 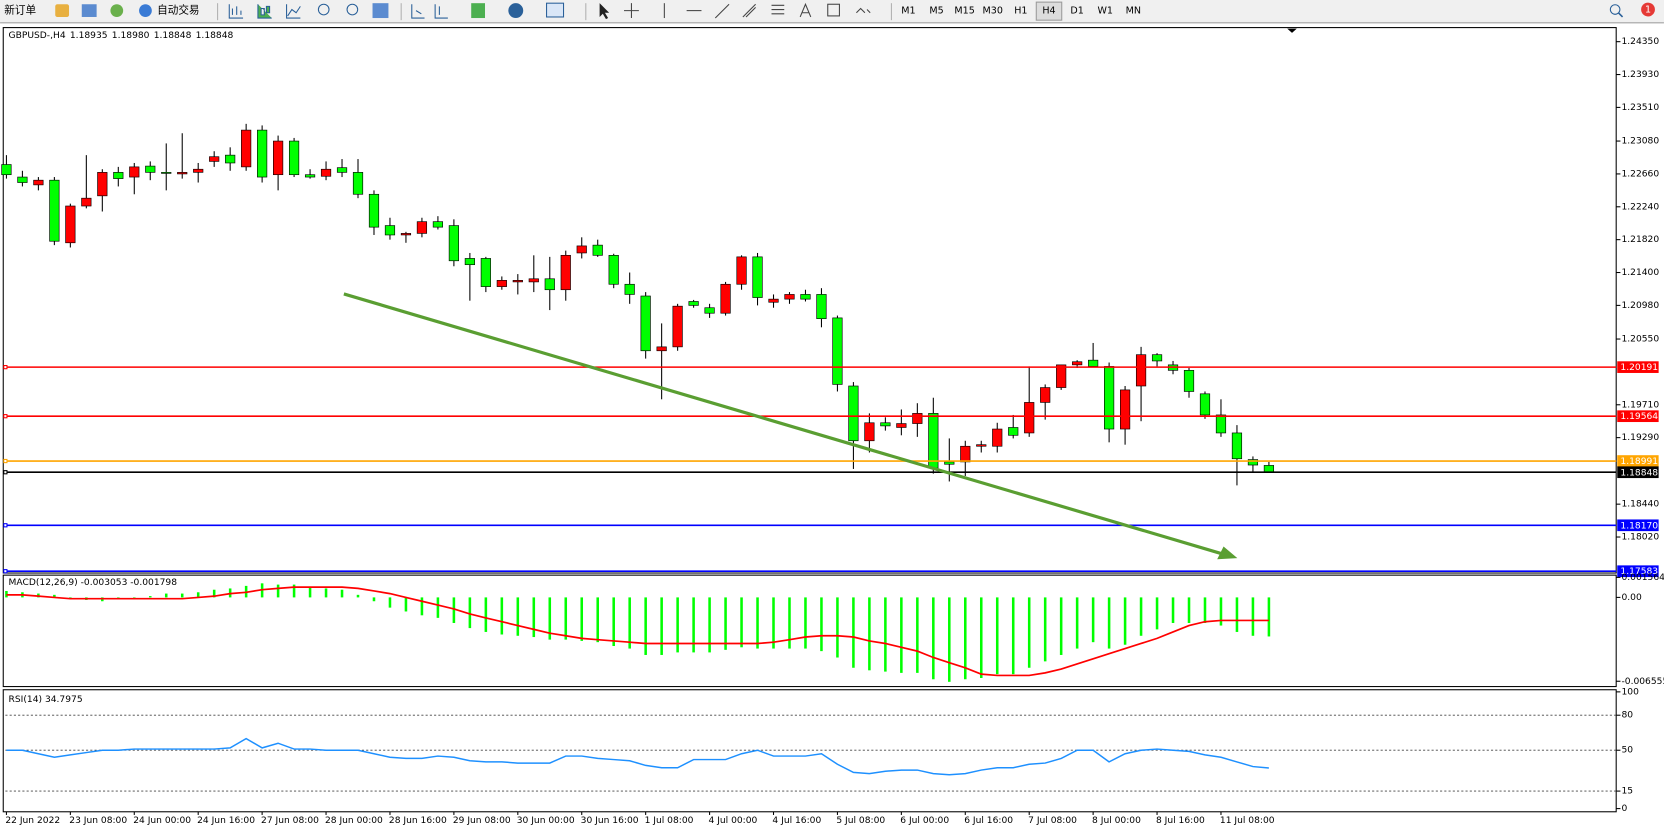 What do you see at coordinates (964, 11) in the screenshot?
I see `timeframe-button: M15` at bounding box center [964, 11].